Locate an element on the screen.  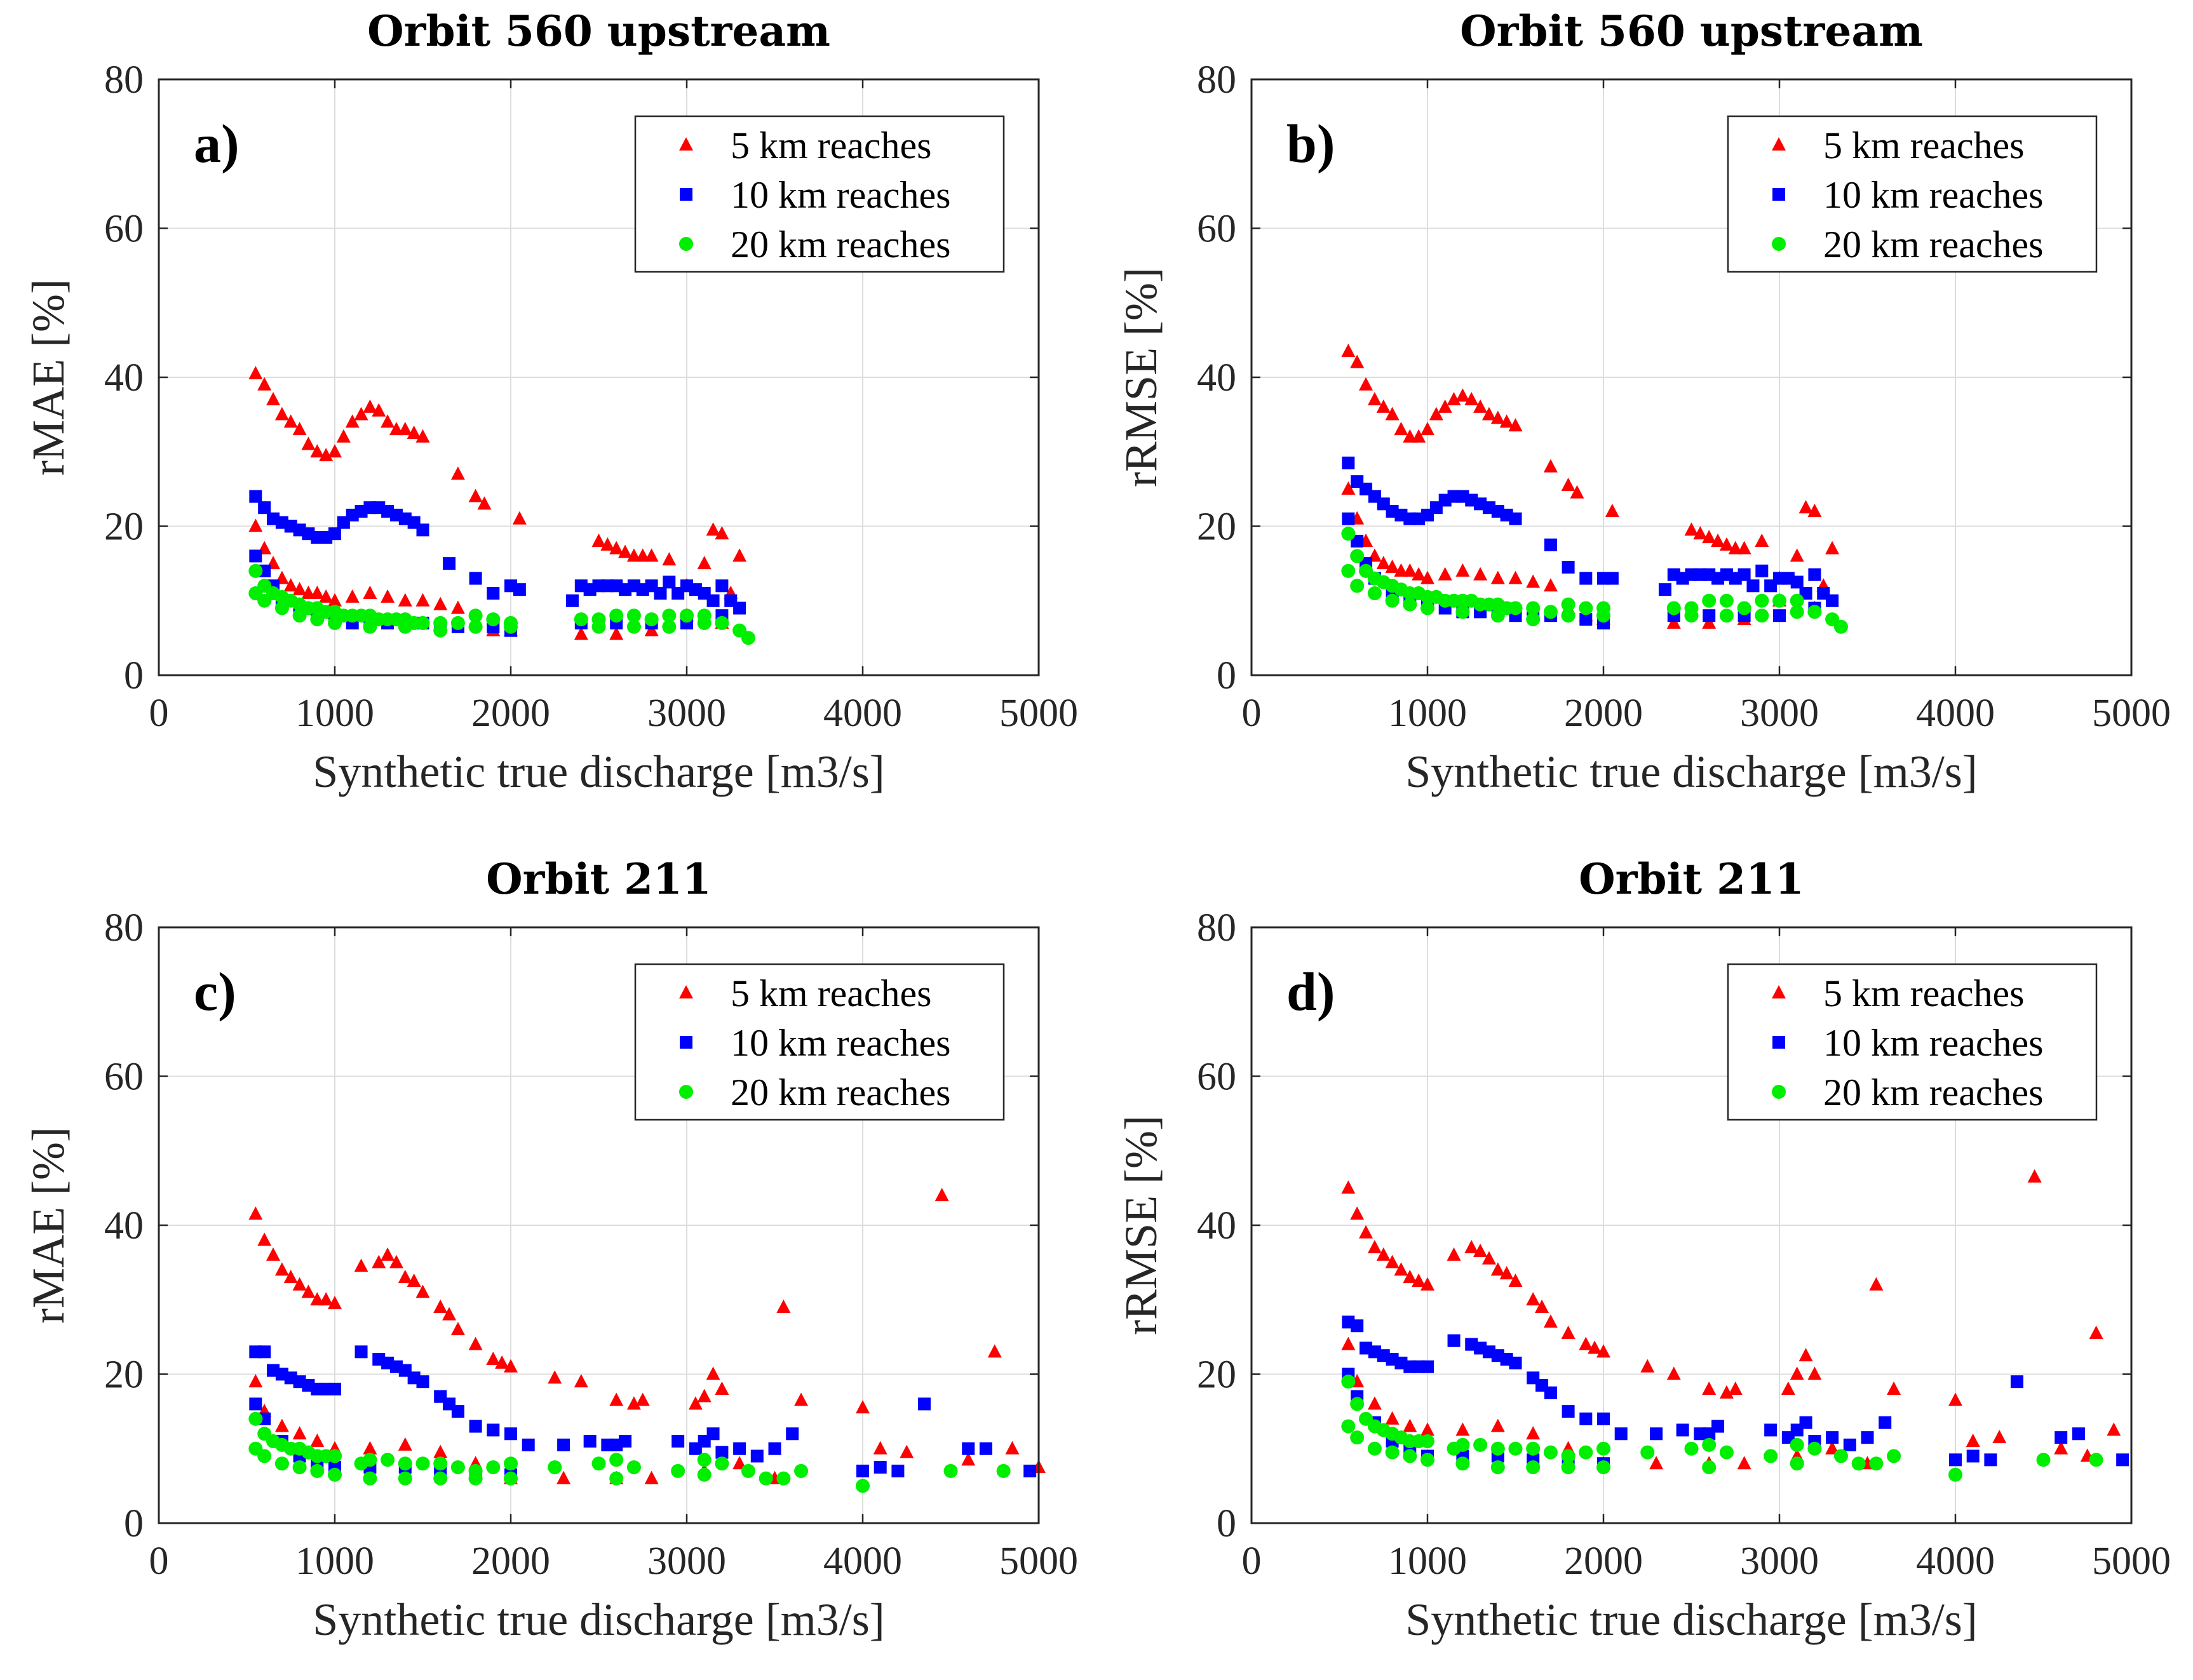
y-tick-label: 20 is located at coordinates (1216, 527).